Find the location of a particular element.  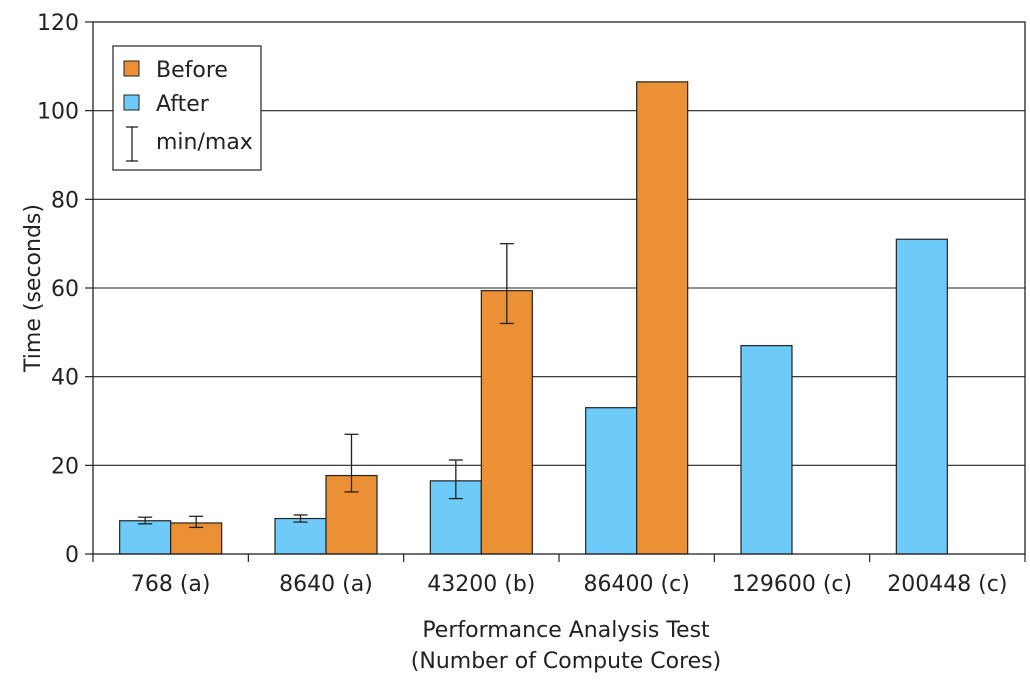

y-tick-label: 100 is located at coordinates (58, 112).